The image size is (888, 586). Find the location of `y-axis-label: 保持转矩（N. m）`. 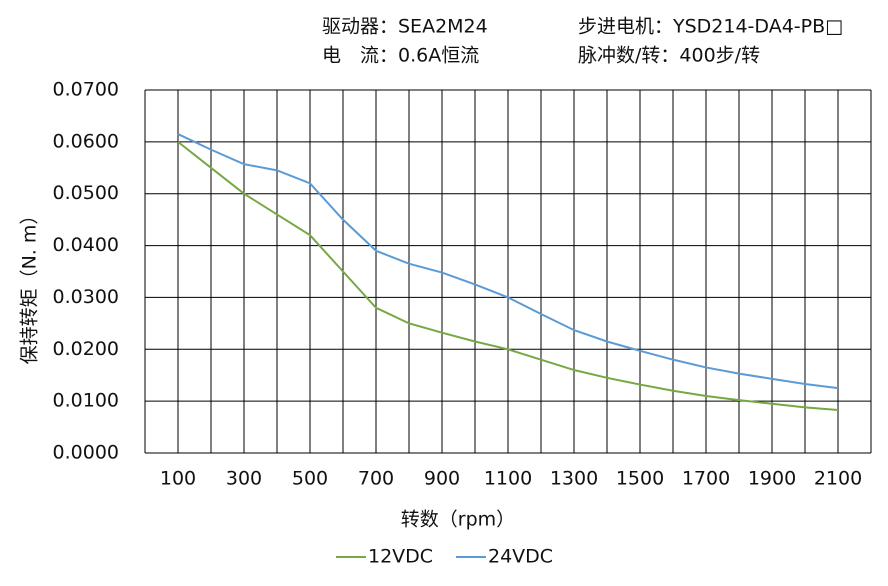

y-axis-label: 保持转矩（N. m） is located at coordinates (30, 285).